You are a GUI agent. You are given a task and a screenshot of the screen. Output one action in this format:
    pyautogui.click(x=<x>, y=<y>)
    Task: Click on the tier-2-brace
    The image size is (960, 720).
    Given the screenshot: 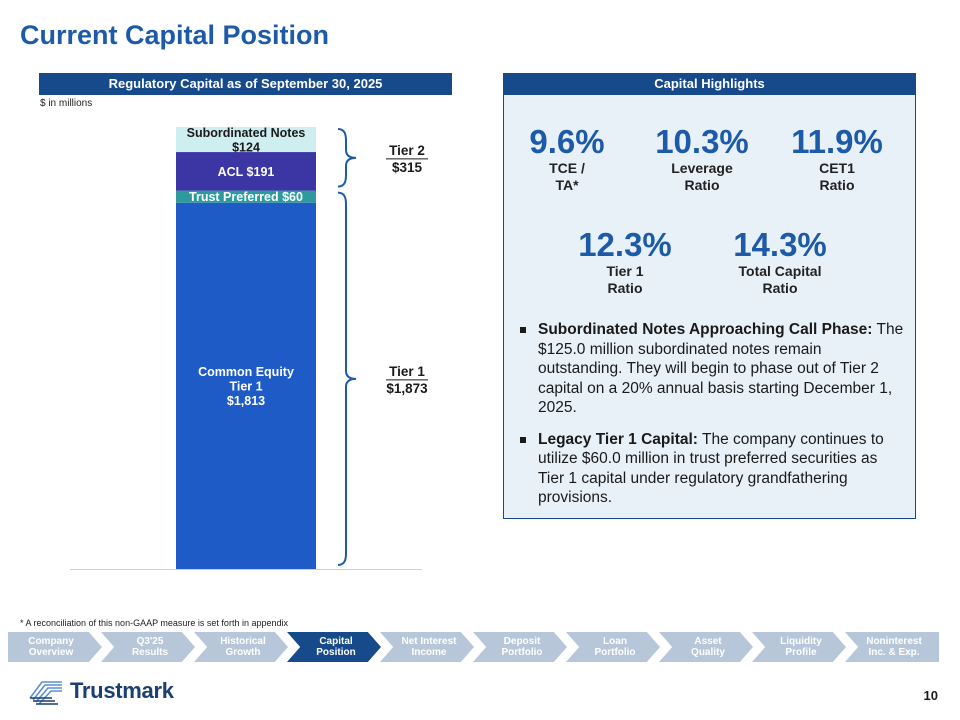 What is the action you would take?
    pyautogui.click(x=347, y=158)
    